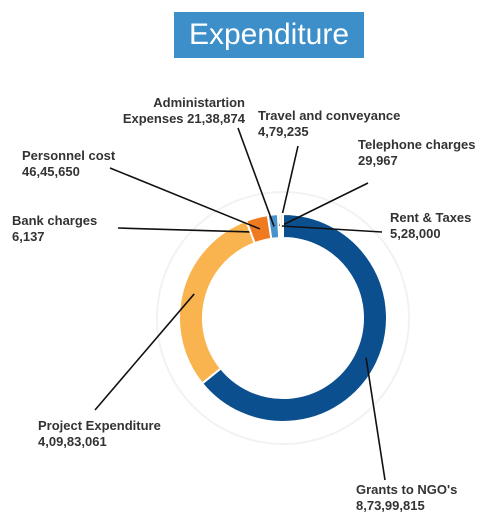 The width and height of the screenshot is (488, 515). What do you see at coordinates (72, 441) in the screenshot?
I see `slice-value: 4,09,83,061` at bounding box center [72, 441].